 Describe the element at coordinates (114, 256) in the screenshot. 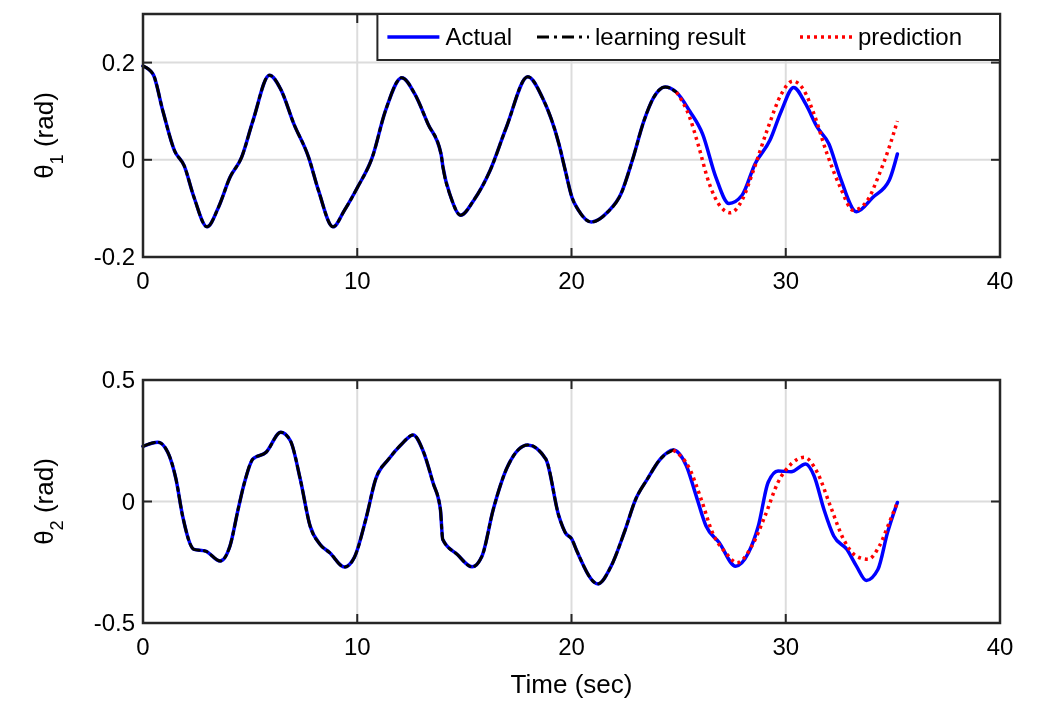

I see `y-tick-label: -0.2` at that location.